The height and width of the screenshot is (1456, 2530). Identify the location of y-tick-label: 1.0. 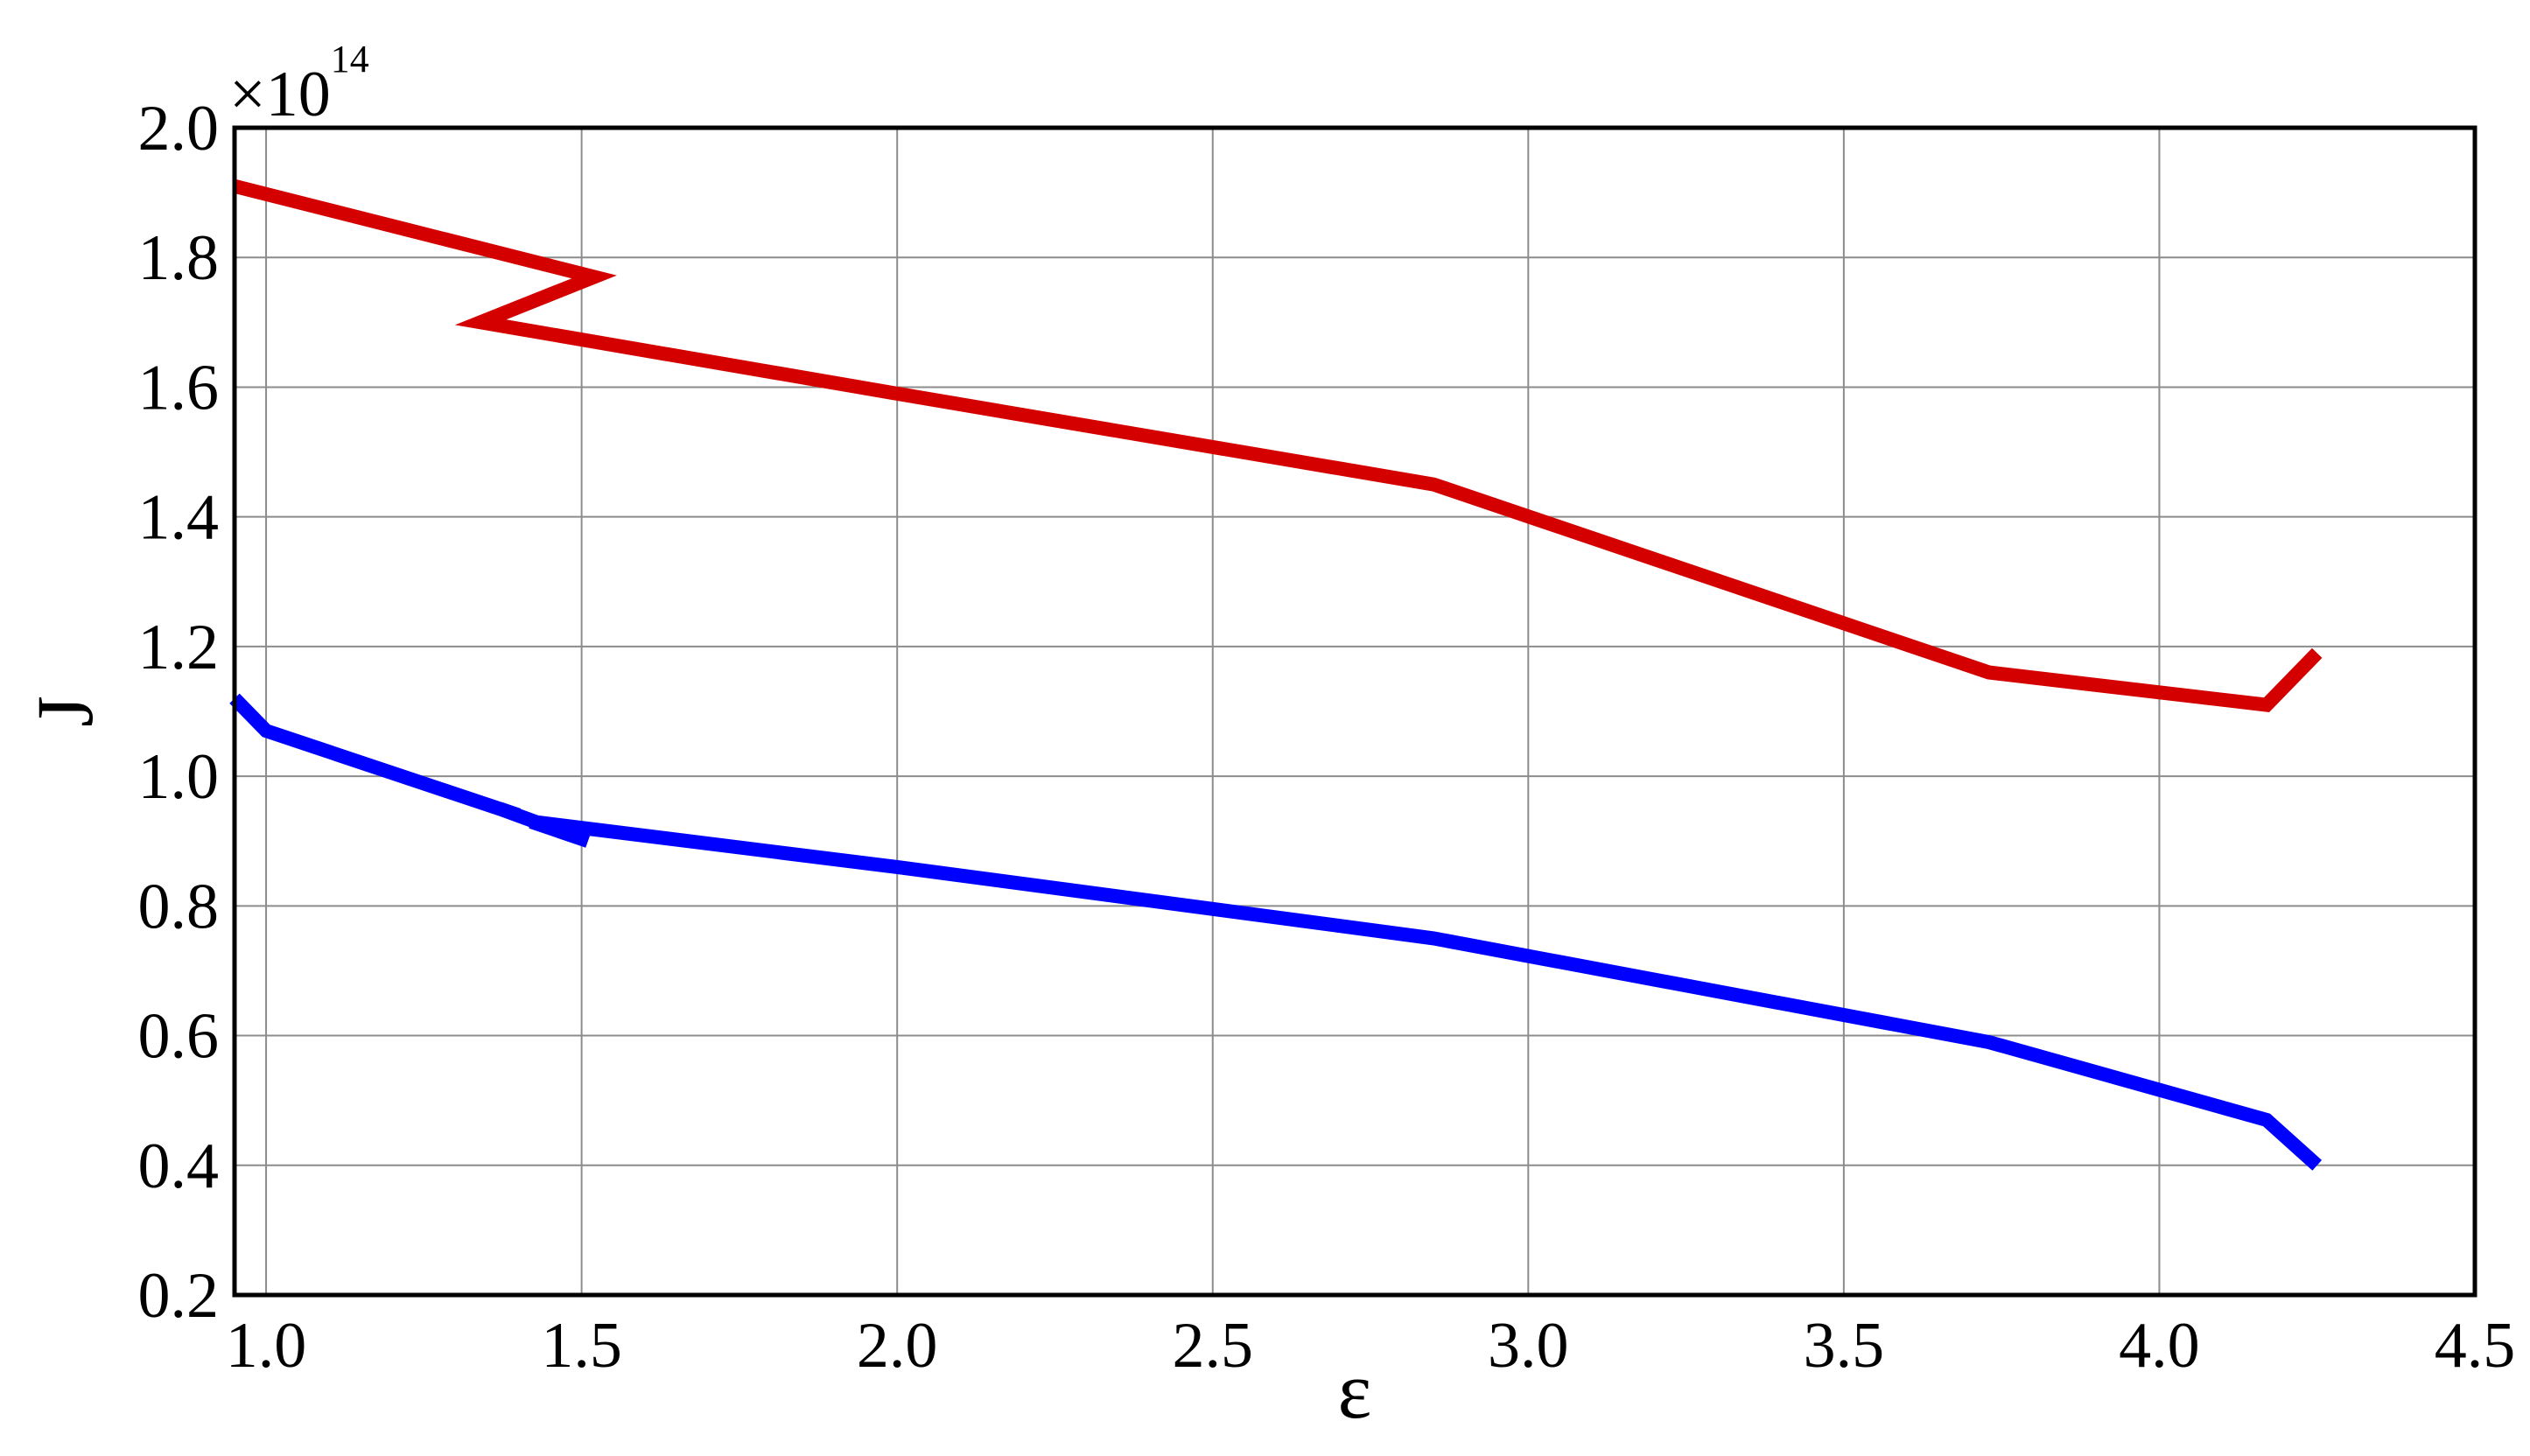
(179, 777).